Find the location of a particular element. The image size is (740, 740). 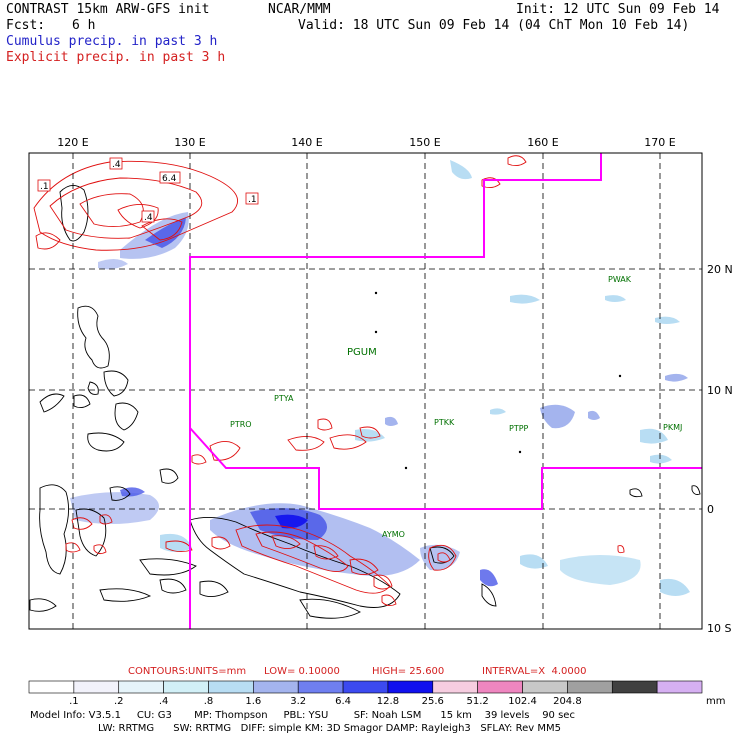

legend-cumulus-precip: Cumulus precip. in past 3 h is located at coordinates (112, 41).